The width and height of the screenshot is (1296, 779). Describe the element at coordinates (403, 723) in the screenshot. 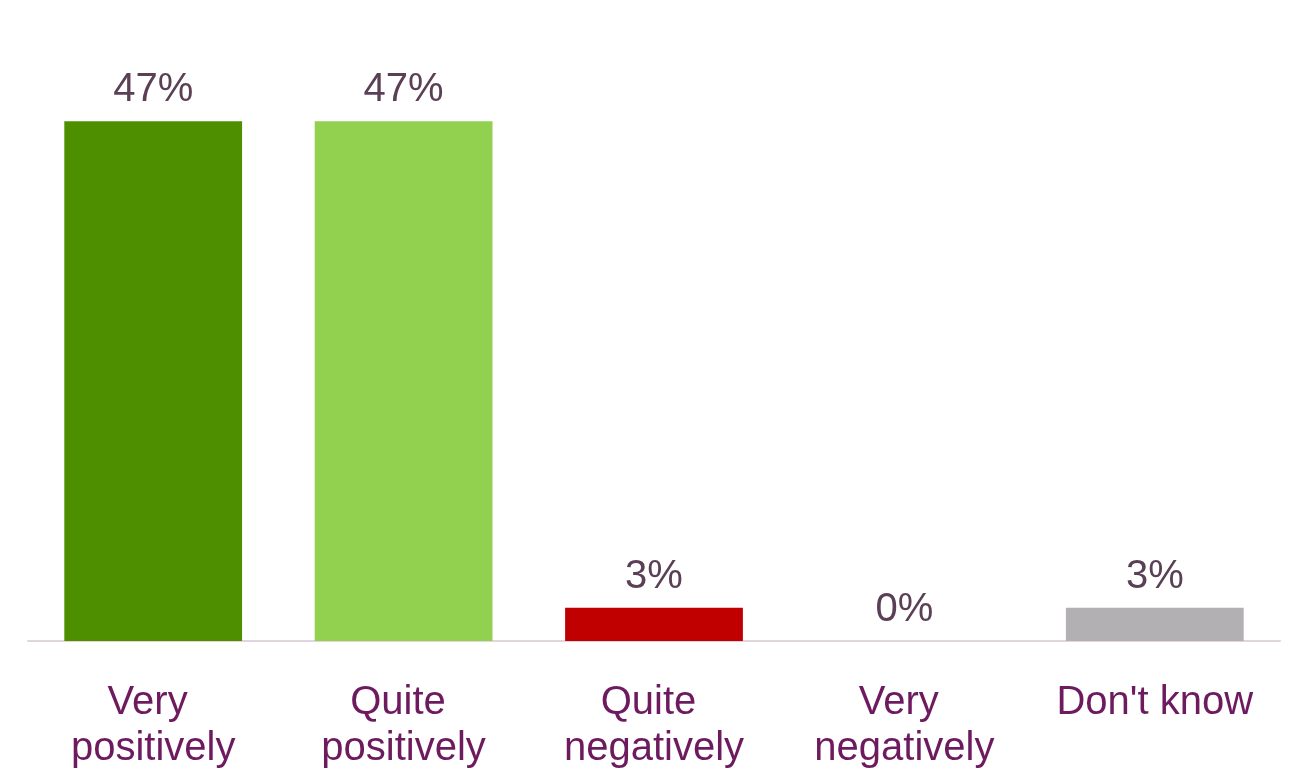

I see `x-tick-label: Quite positively` at that location.